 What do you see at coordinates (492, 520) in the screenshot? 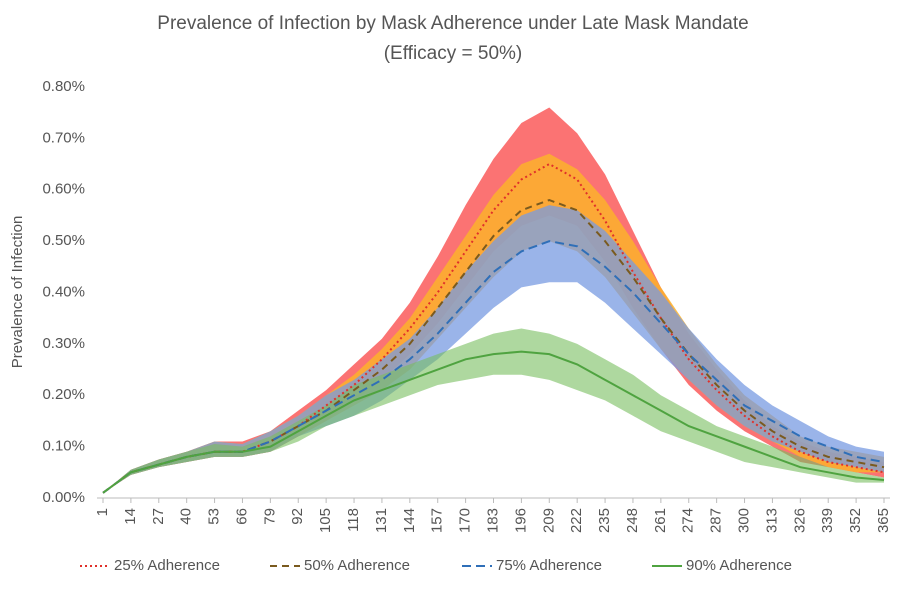
I see `x-tick-label: 183` at bounding box center [492, 520].